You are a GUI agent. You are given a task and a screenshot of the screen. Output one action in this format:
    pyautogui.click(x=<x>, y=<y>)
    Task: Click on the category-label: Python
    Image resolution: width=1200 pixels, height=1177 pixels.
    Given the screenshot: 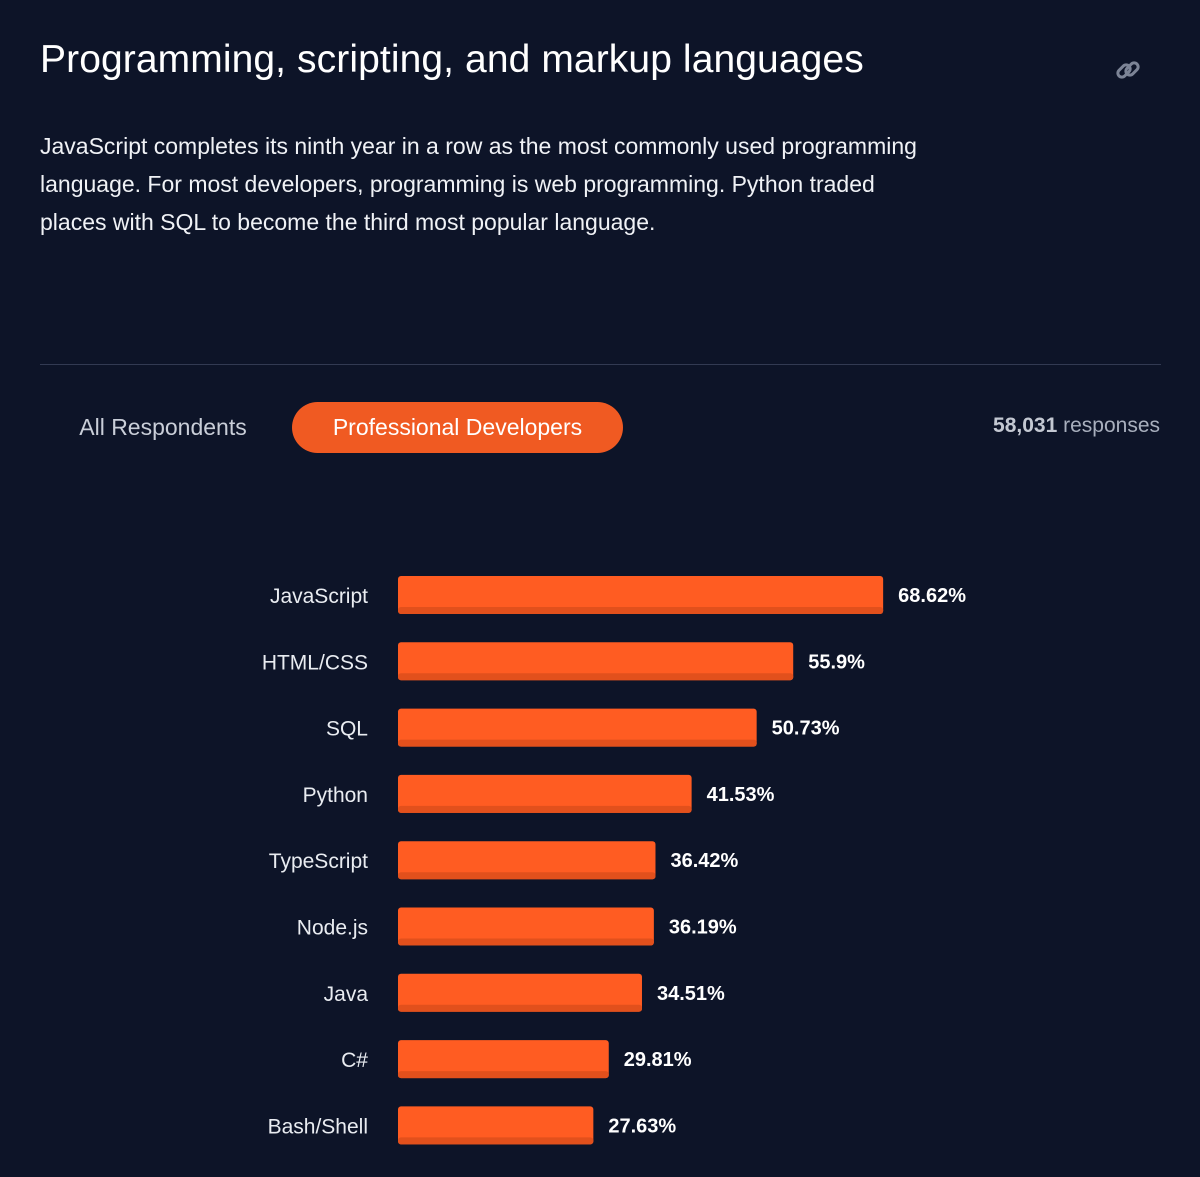 What is the action you would take?
    pyautogui.click(x=335, y=795)
    